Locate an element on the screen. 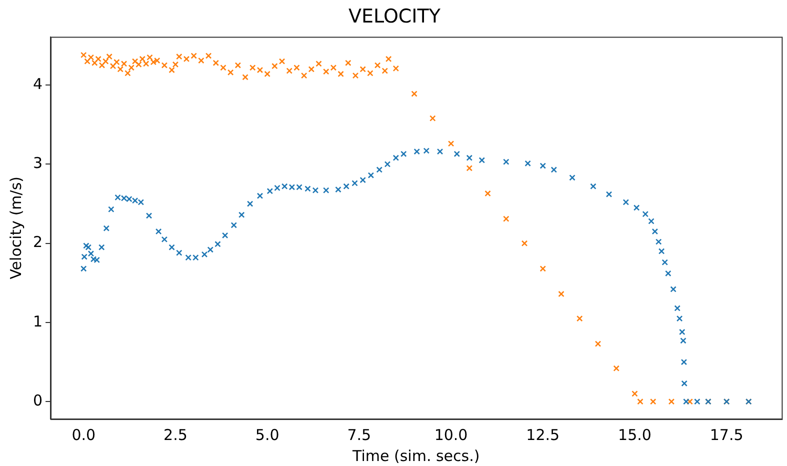  y-tick-label: 1 is located at coordinates (37, 321).